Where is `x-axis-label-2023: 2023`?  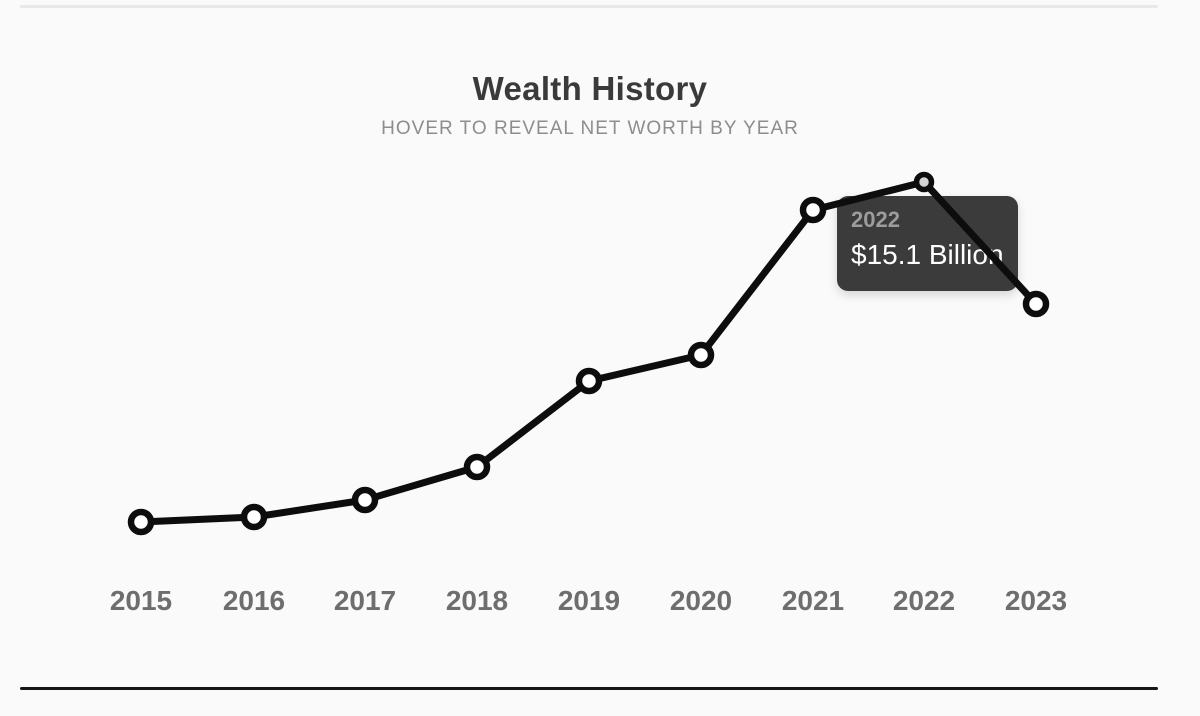
x-axis-label-2023: 2023 is located at coordinates (1036, 600).